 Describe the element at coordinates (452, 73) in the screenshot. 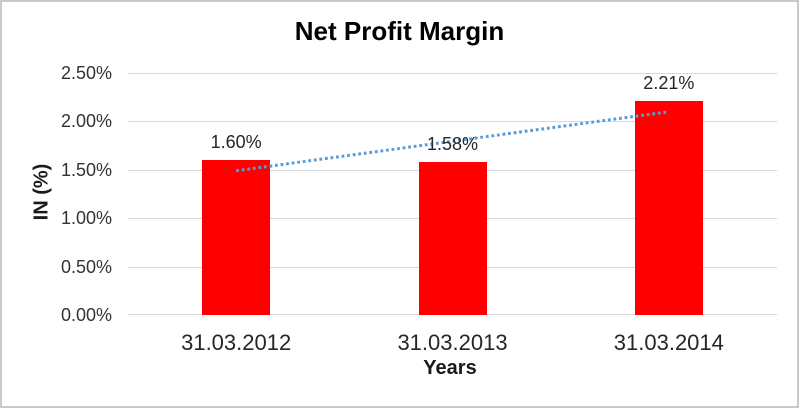

I see `gridline` at that location.